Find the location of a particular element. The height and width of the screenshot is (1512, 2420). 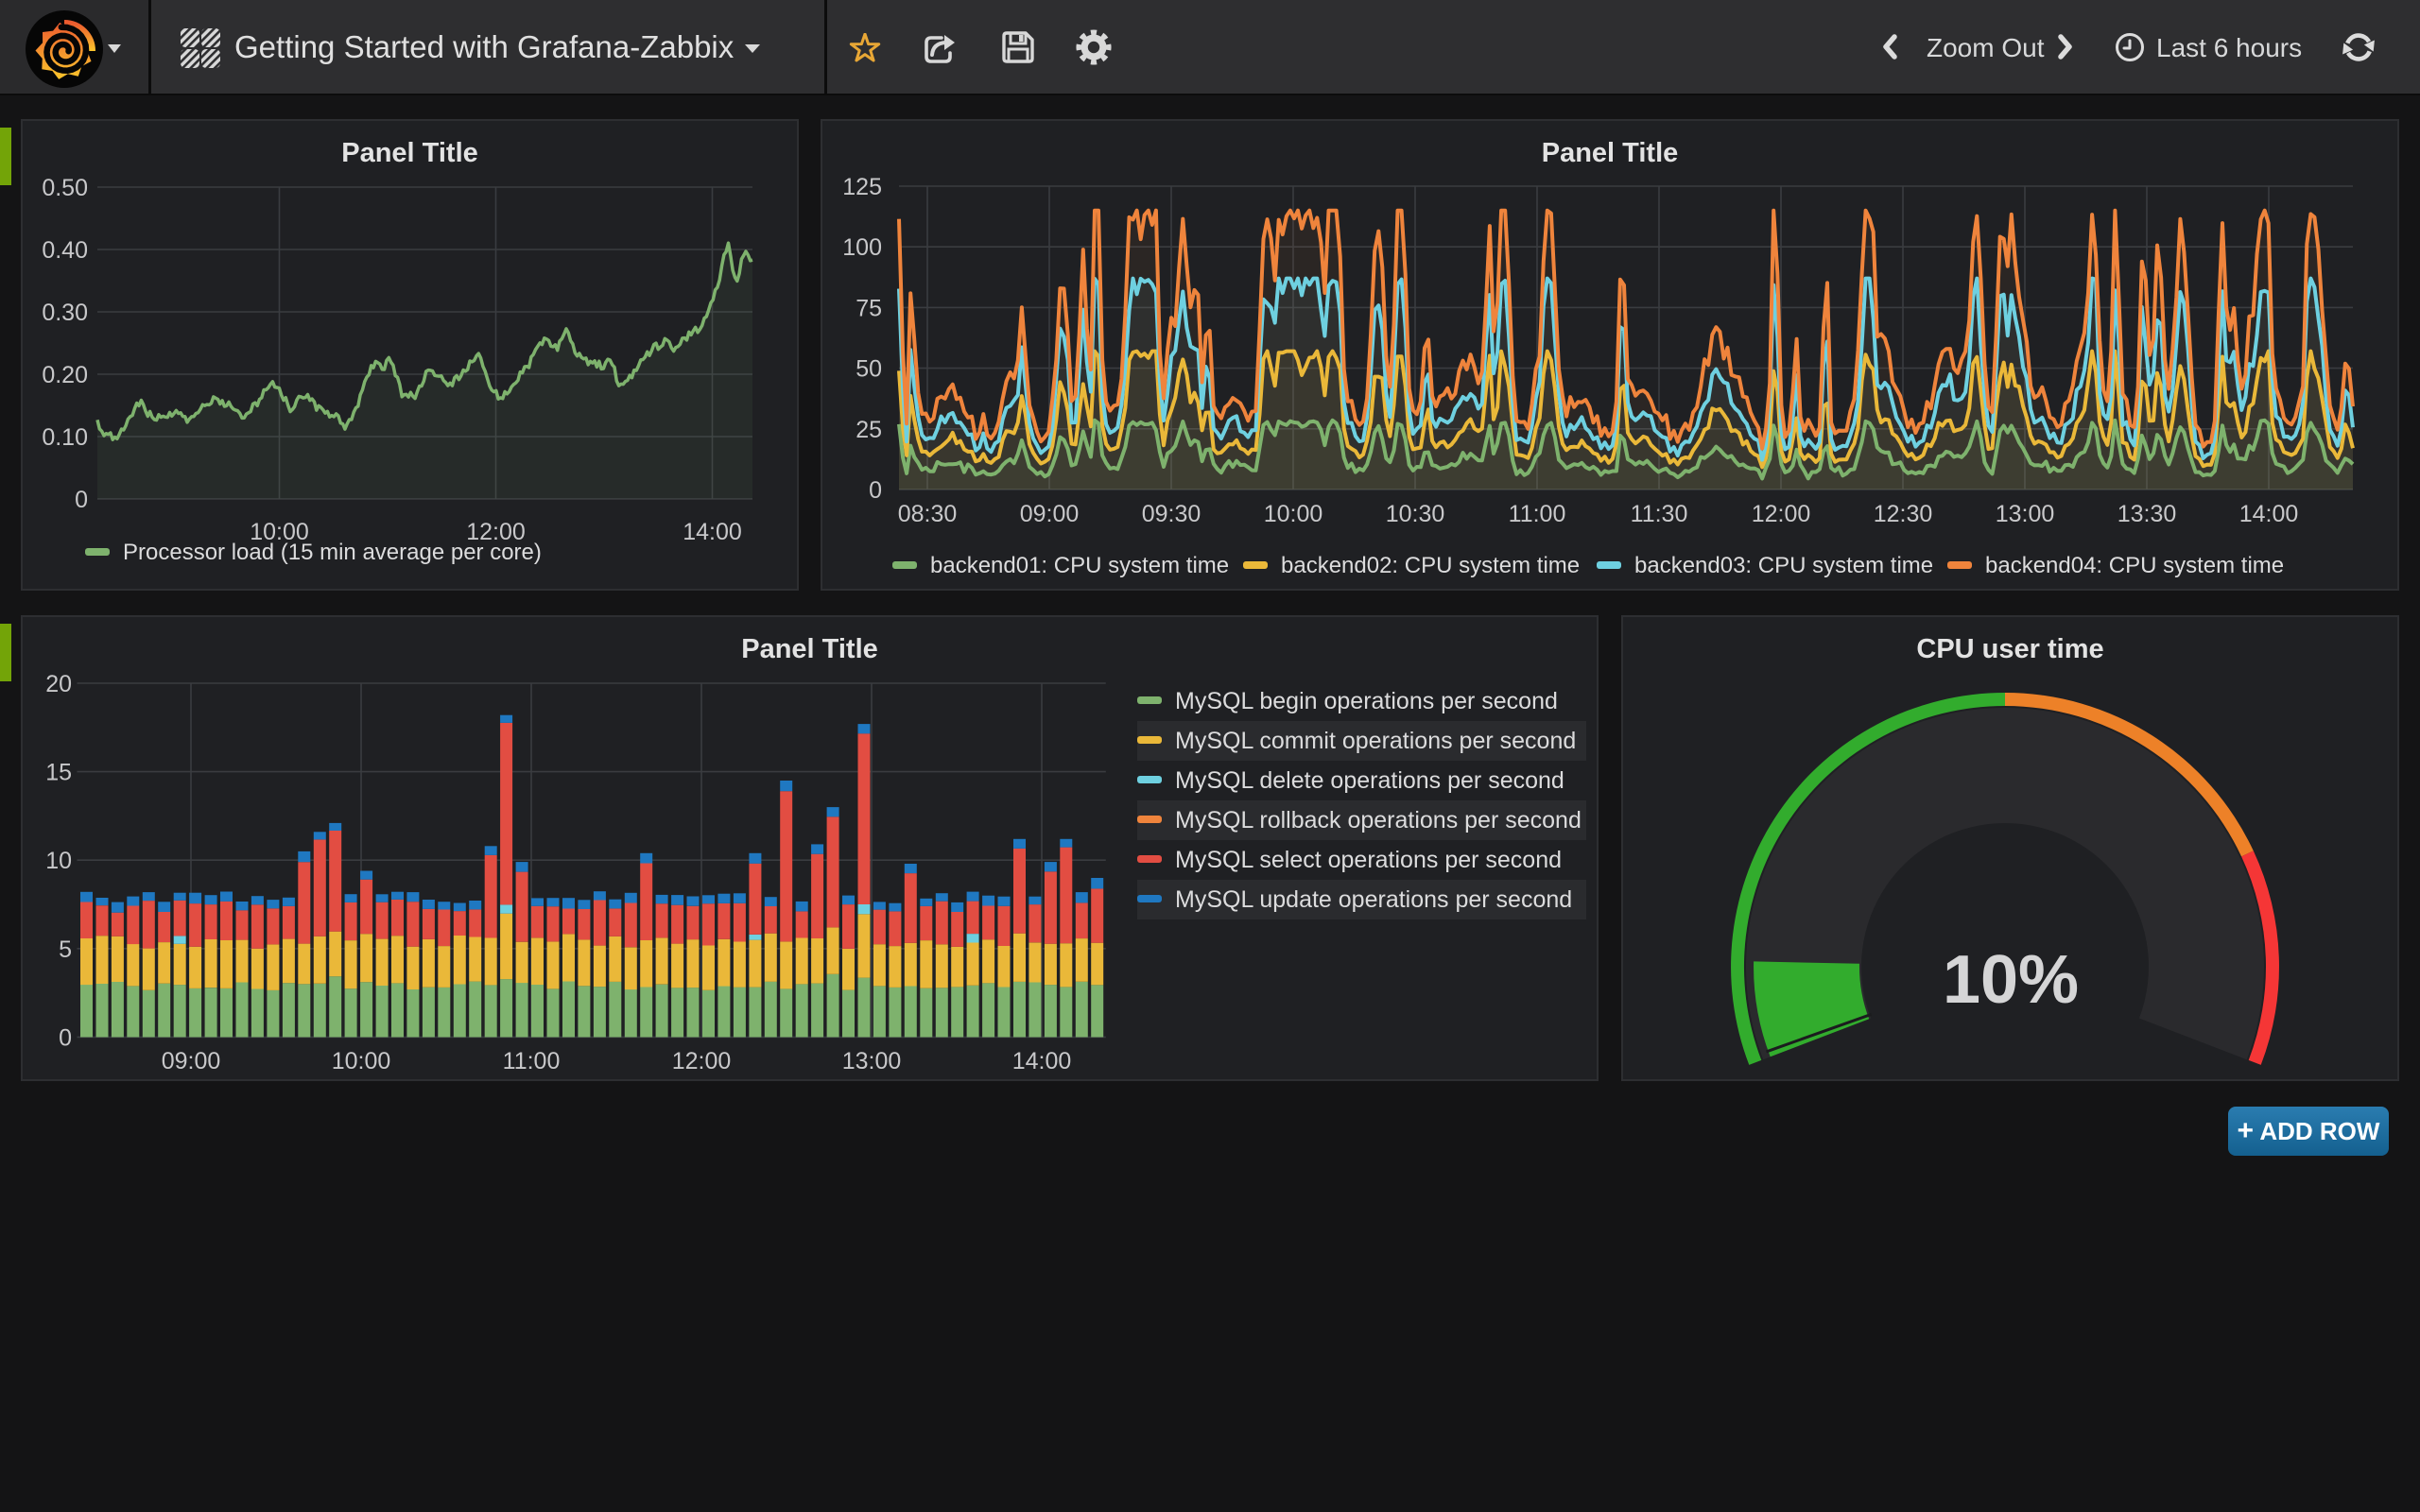

svg-text: 20 is located at coordinates (58, 684).